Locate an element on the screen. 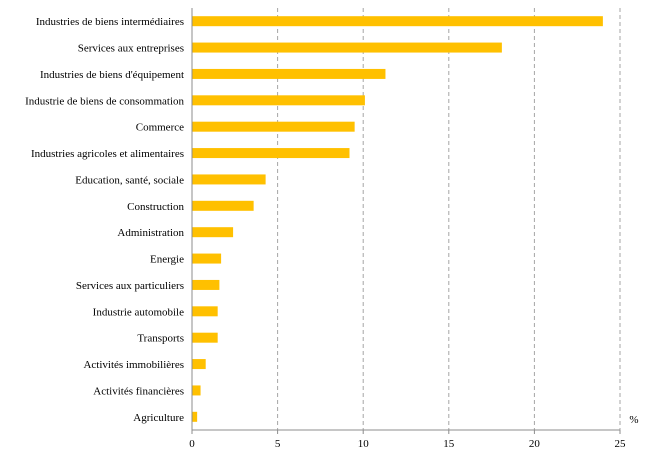  category-label-0: Industries de biens intermédiaires is located at coordinates (110, 22).